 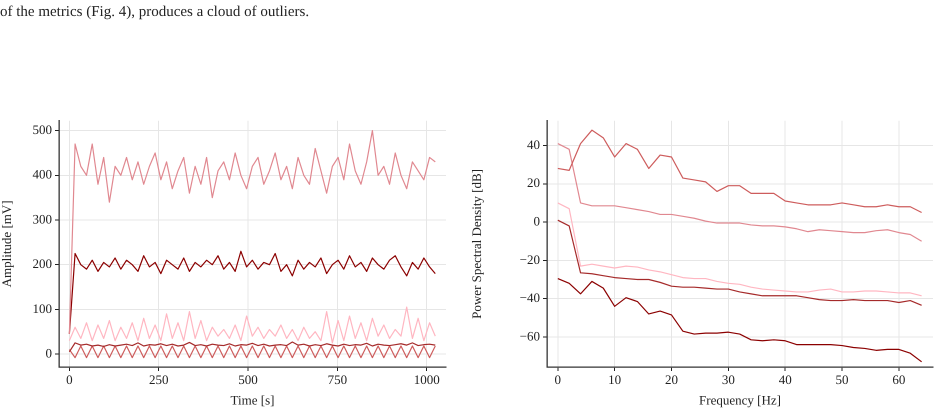 What do you see at coordinates (615, 380) in the screenshot?
I see `x-tick-label: 10` at bounding box center [615, 380].